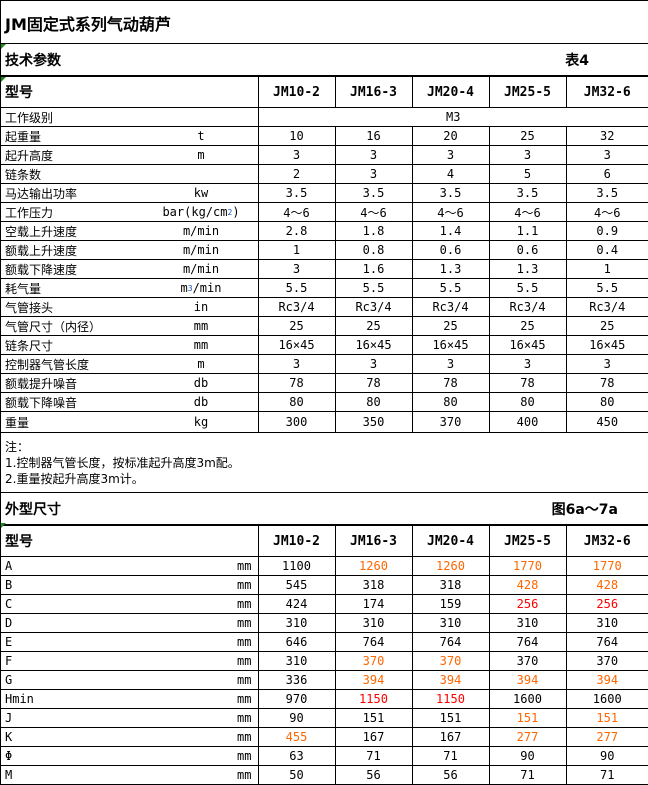  What do you see at coordinates (41, 402) in the screenshot?
I see `spec-label-text: 额载下降噪音` at bounding box center [41, 402].